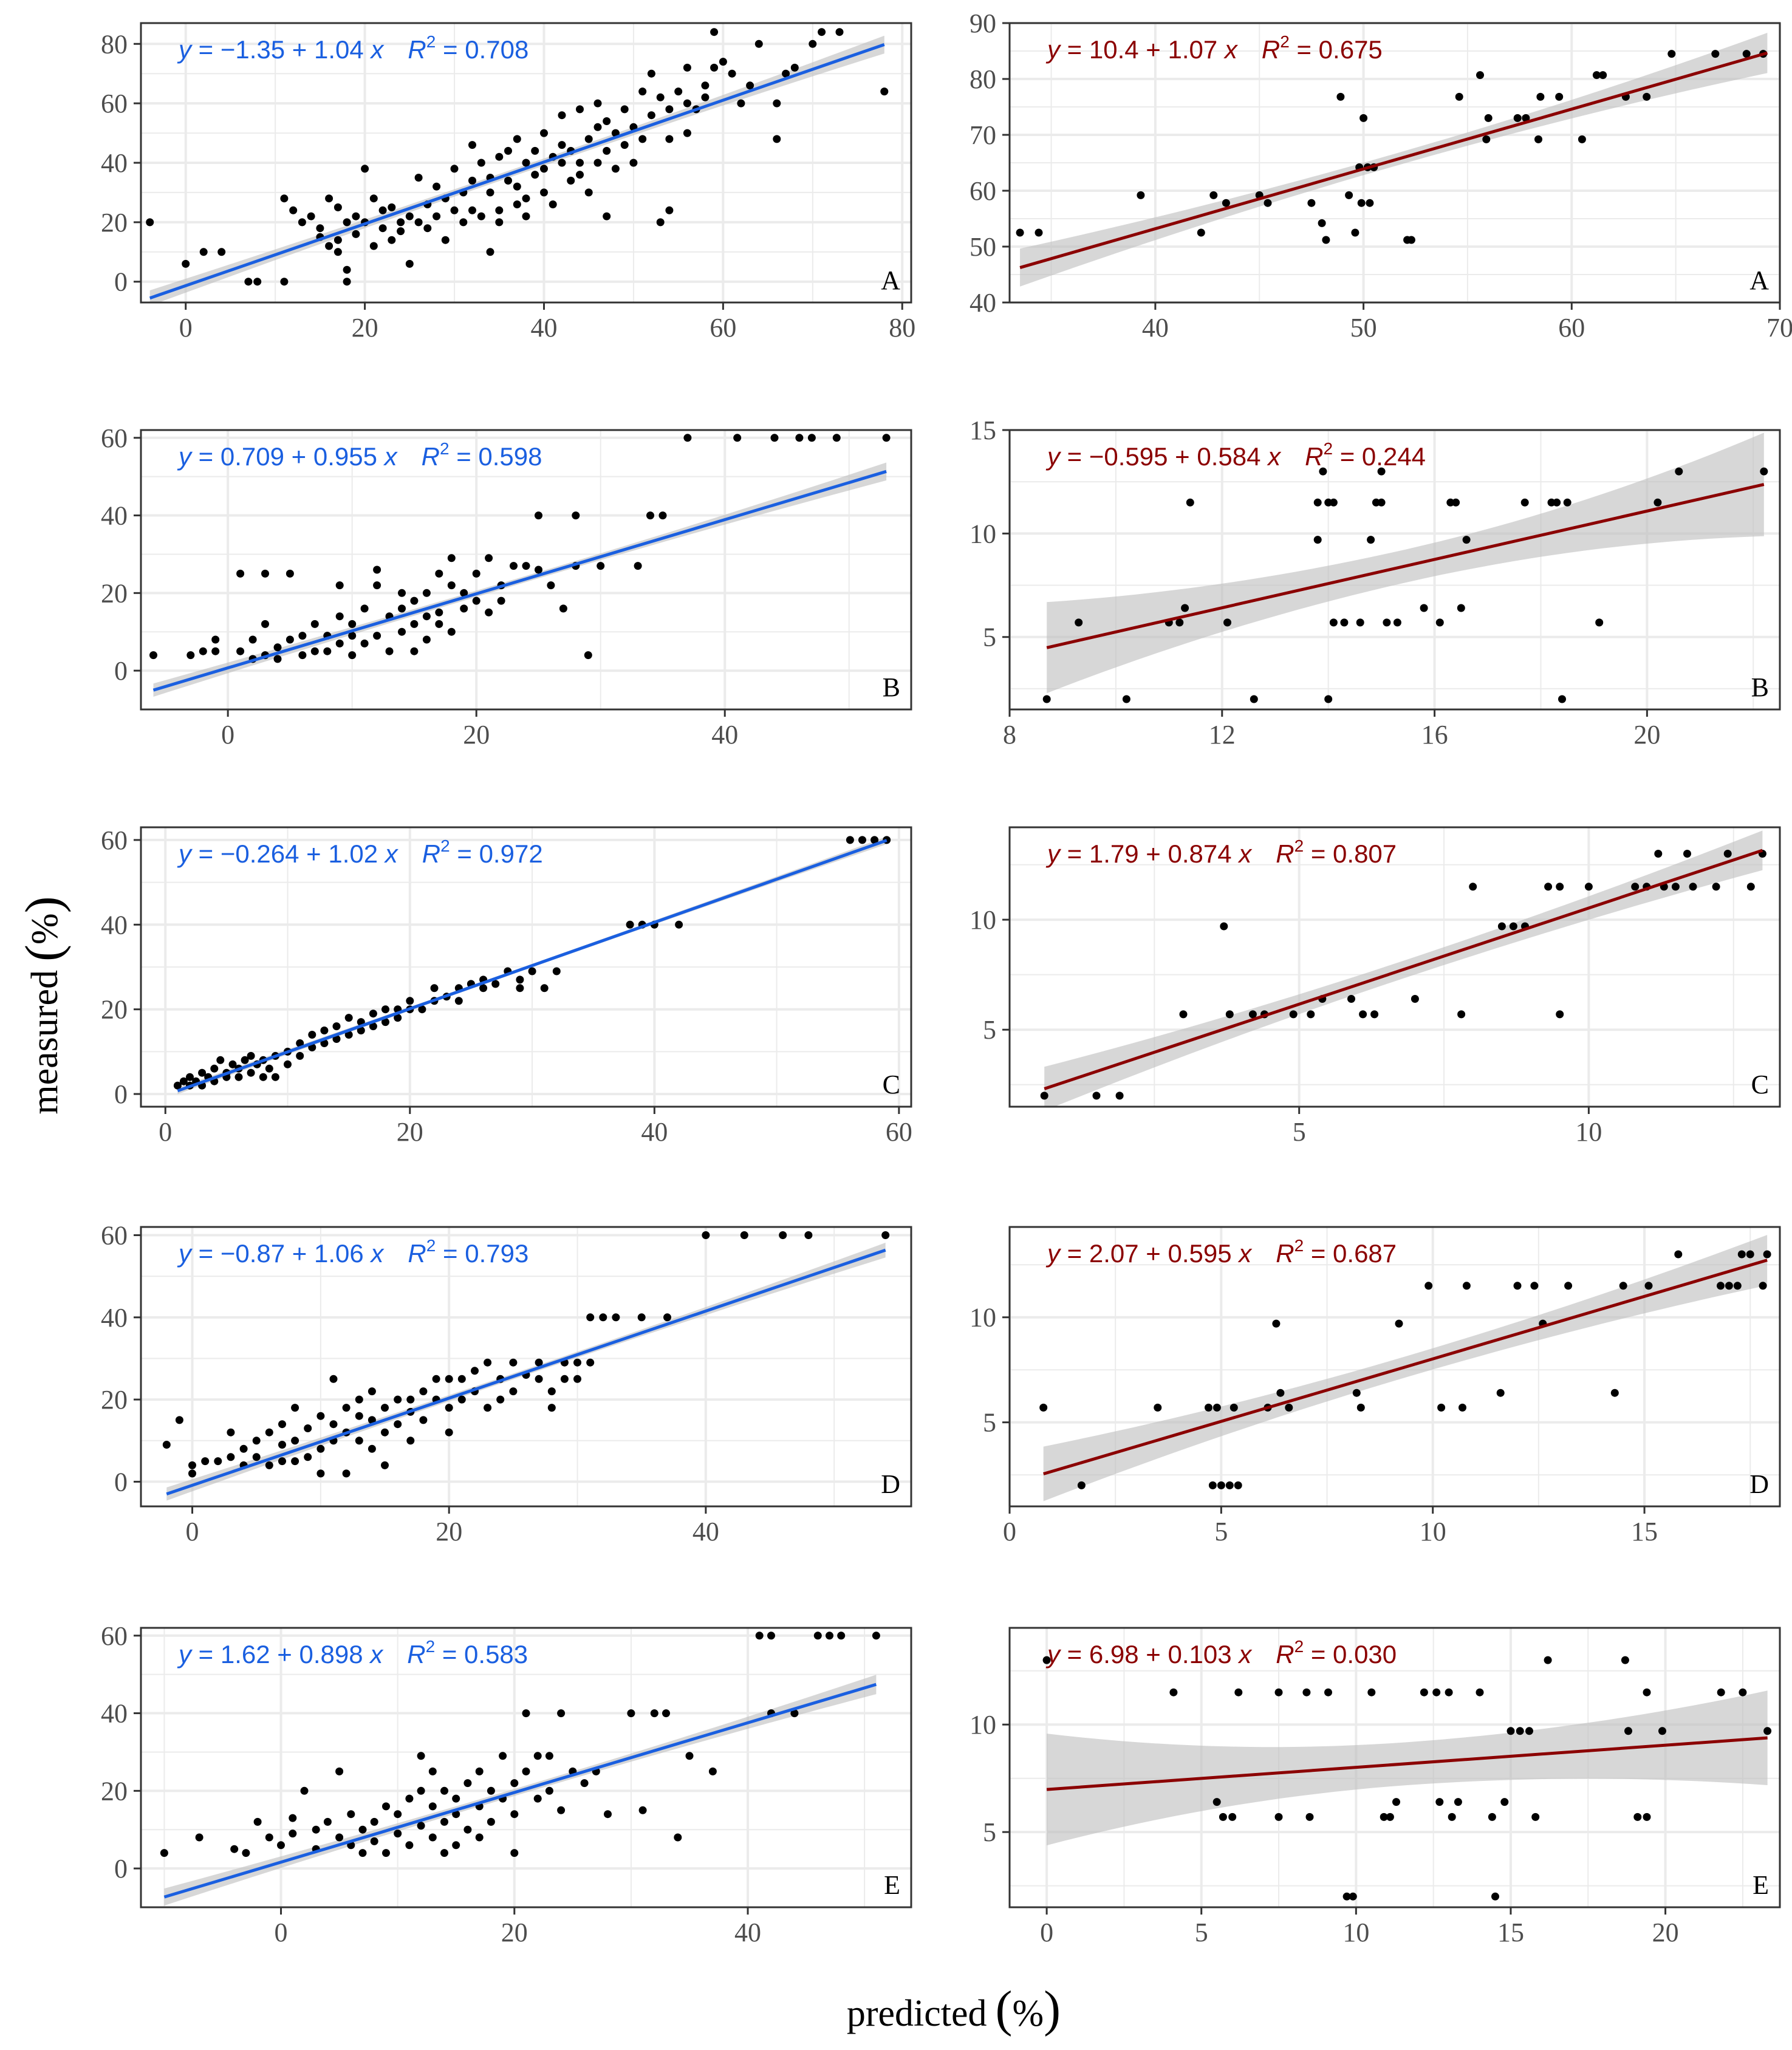  I want to click on regression-line, so click(1407, 1763).